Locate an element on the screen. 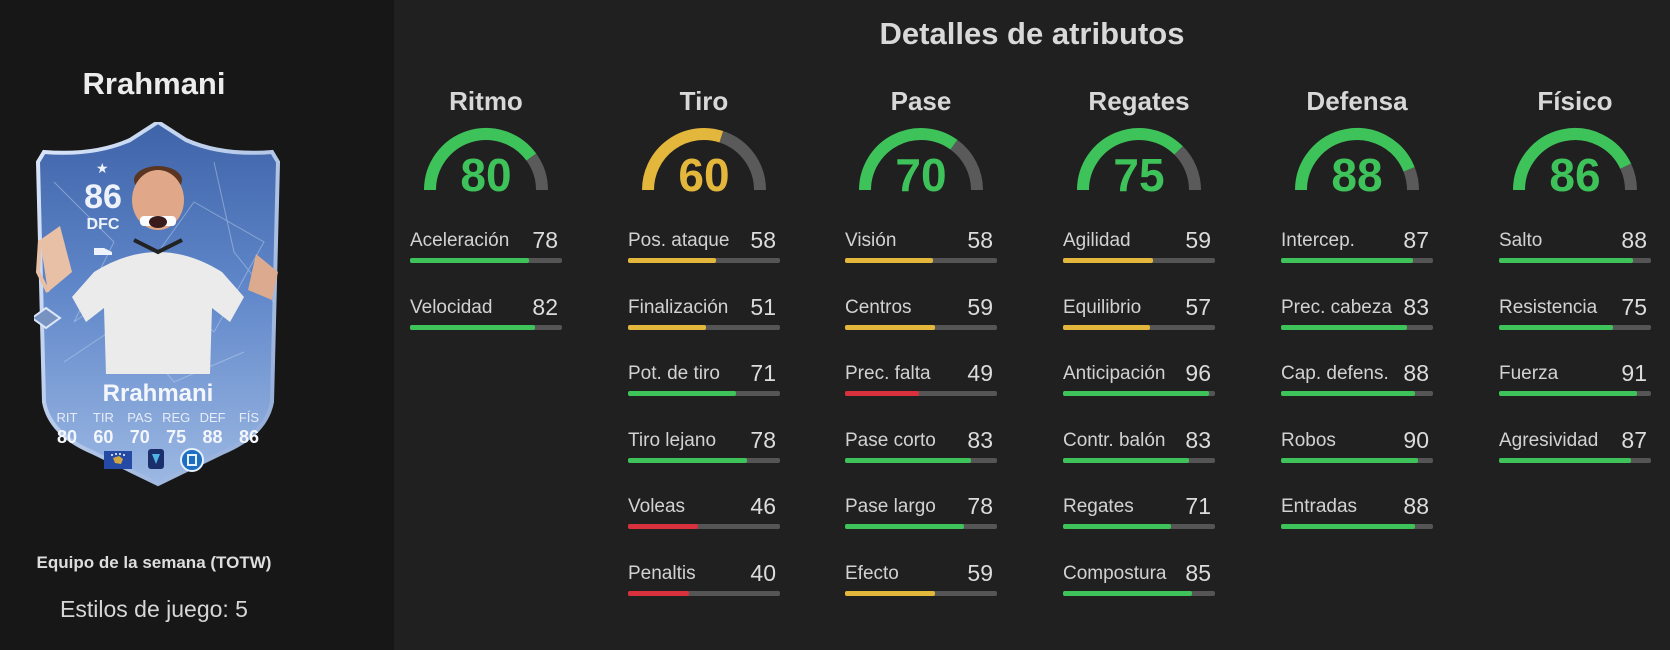  attribute-name: Prec. falta is located at coordinates (888, 373).